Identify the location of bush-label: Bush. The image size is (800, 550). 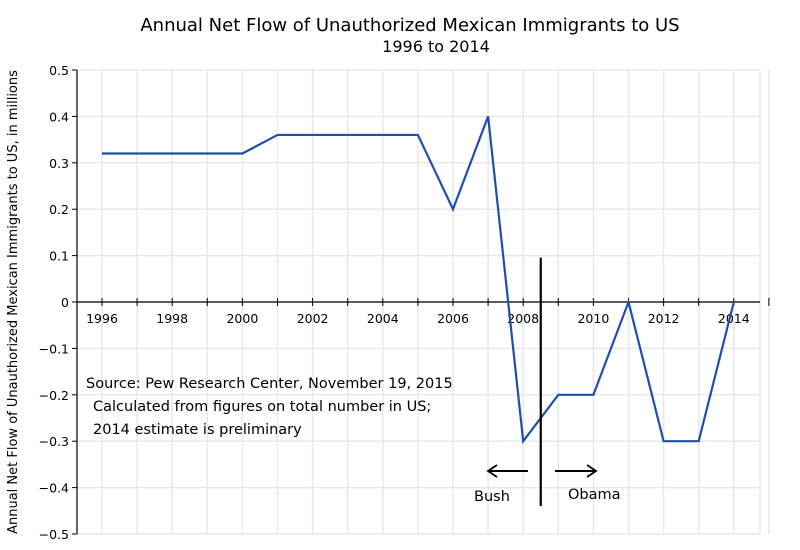
(492, 497).